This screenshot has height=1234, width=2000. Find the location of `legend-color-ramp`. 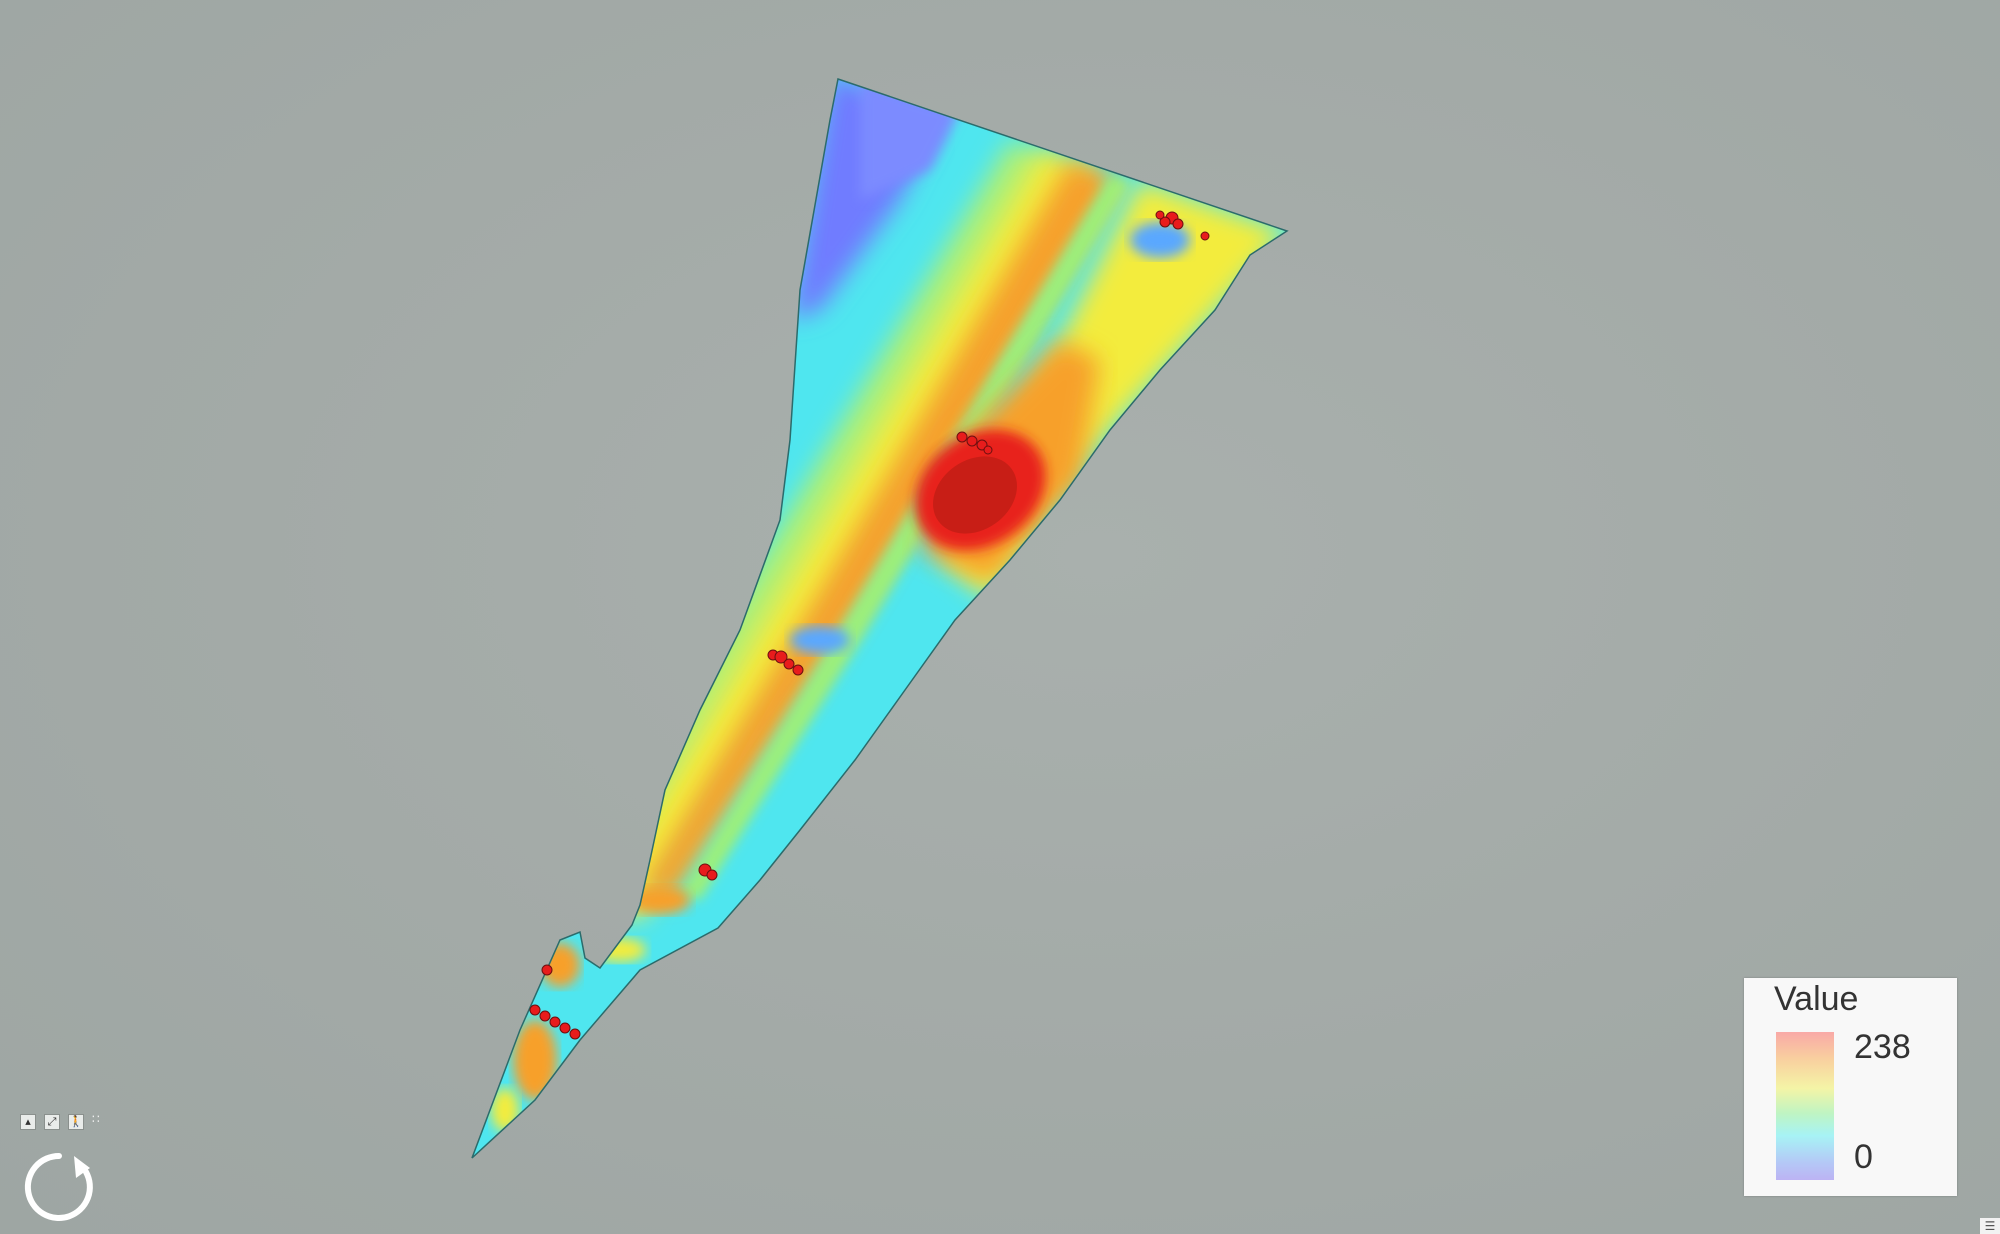

legend-color-ramp is located at coordinates (1805, 1106).